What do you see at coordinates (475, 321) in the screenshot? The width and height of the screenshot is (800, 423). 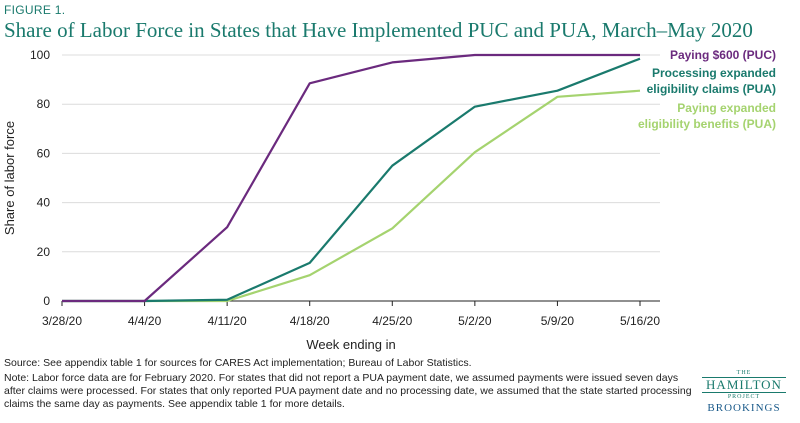 I see `x-tick-label: 5/2/20` at bounding box center [475, 321].